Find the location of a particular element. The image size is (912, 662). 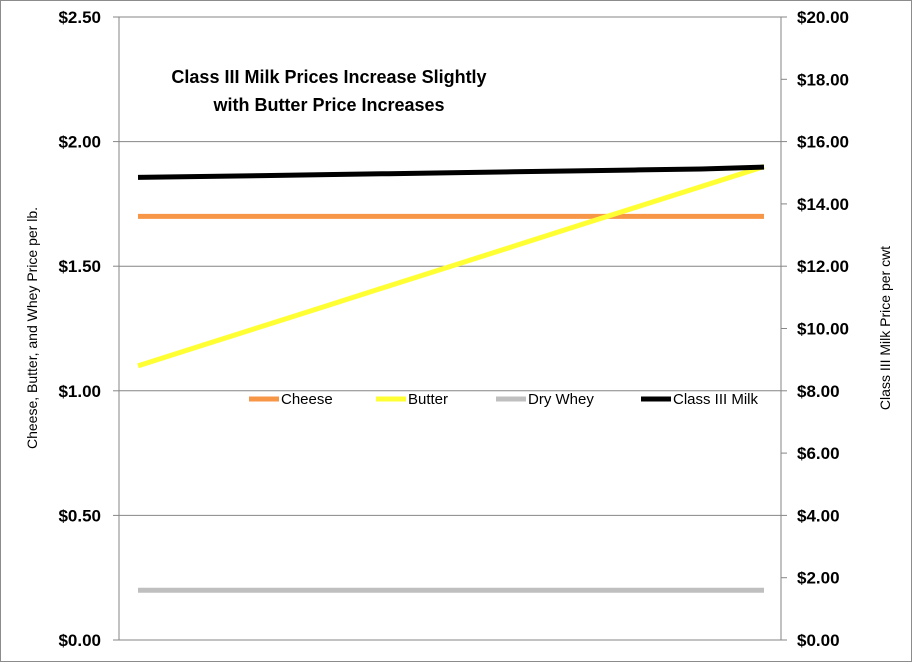

left-axis-ticks: $0.00 $0.50 $1.00 $1.50 $2.00 $2.50 is located at coordinates (88, 329).